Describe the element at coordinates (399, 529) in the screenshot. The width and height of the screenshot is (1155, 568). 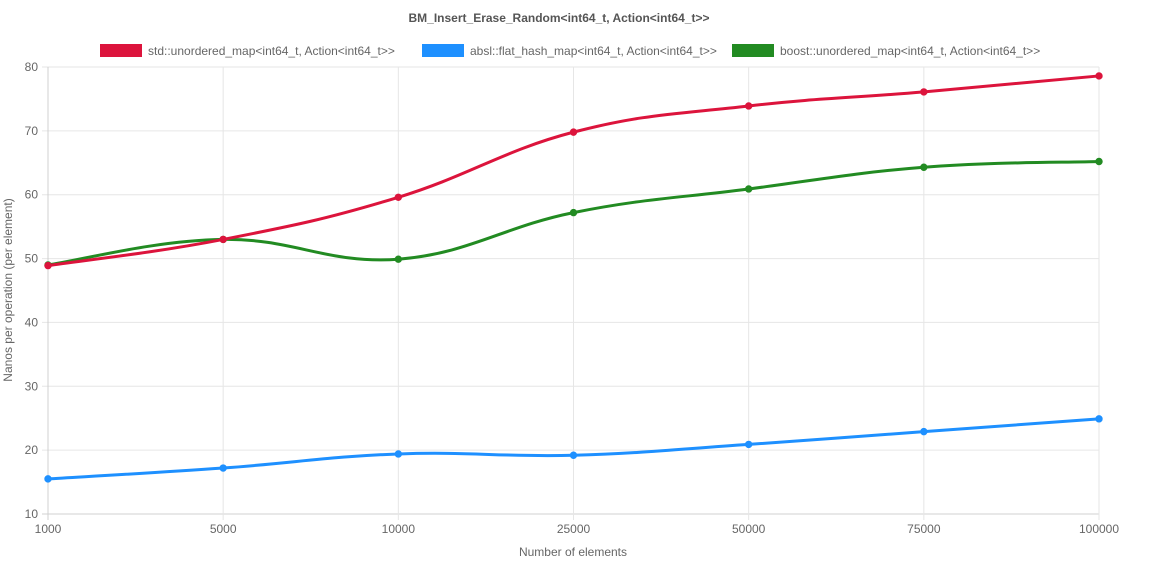
I see `x-tick-label: 10000` at that location.